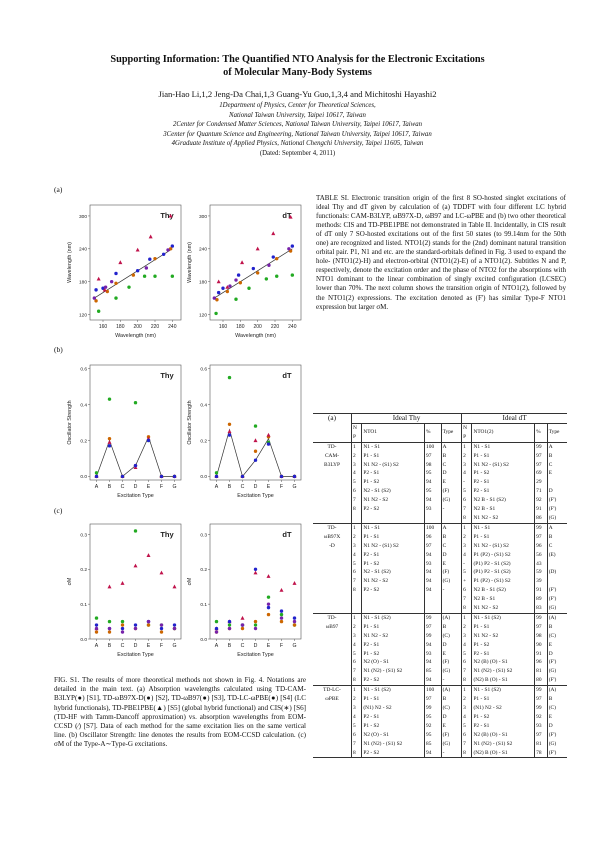 The image size is (595, 842). I want to click on row-n: 4, so click(466, 474).